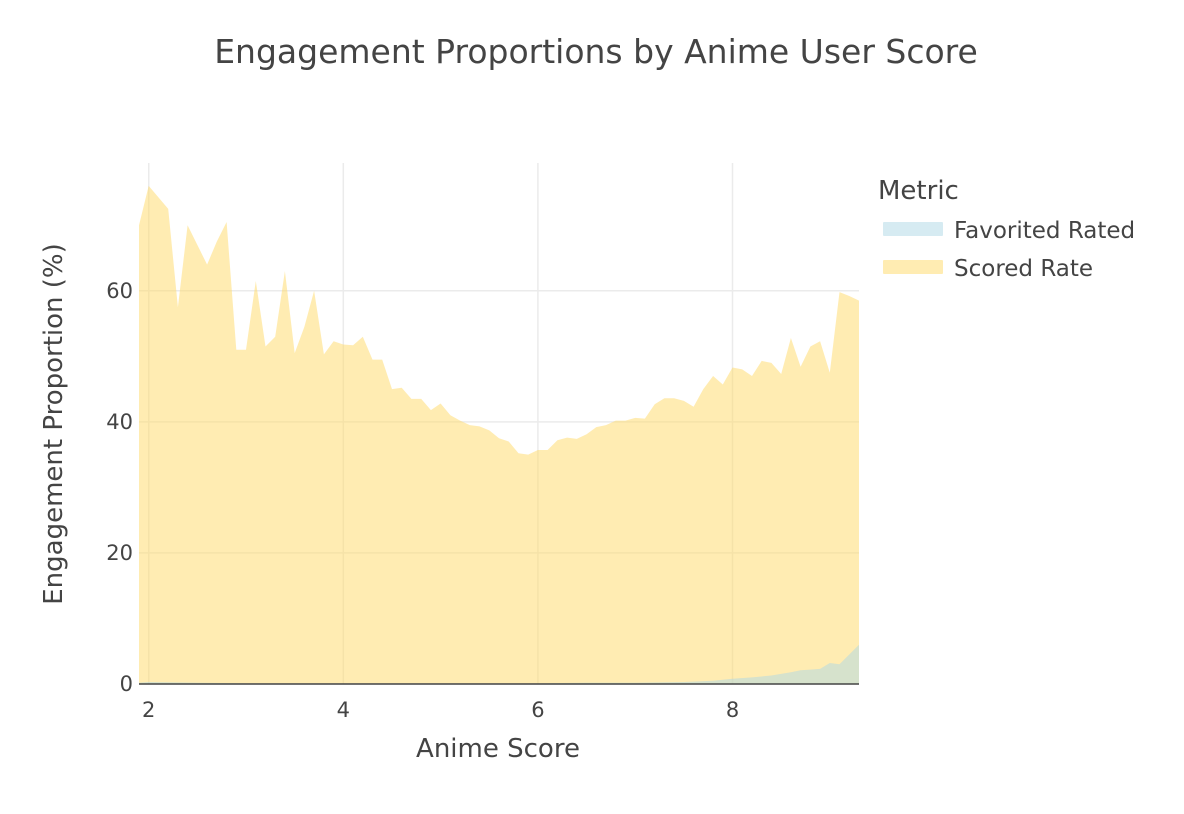 This screenshot has width=1184, height=814. What do you see at coordinates (126, 684) in the screenshot?
I see `y-tick-label-0: 0` at bounding box center [126, 684].